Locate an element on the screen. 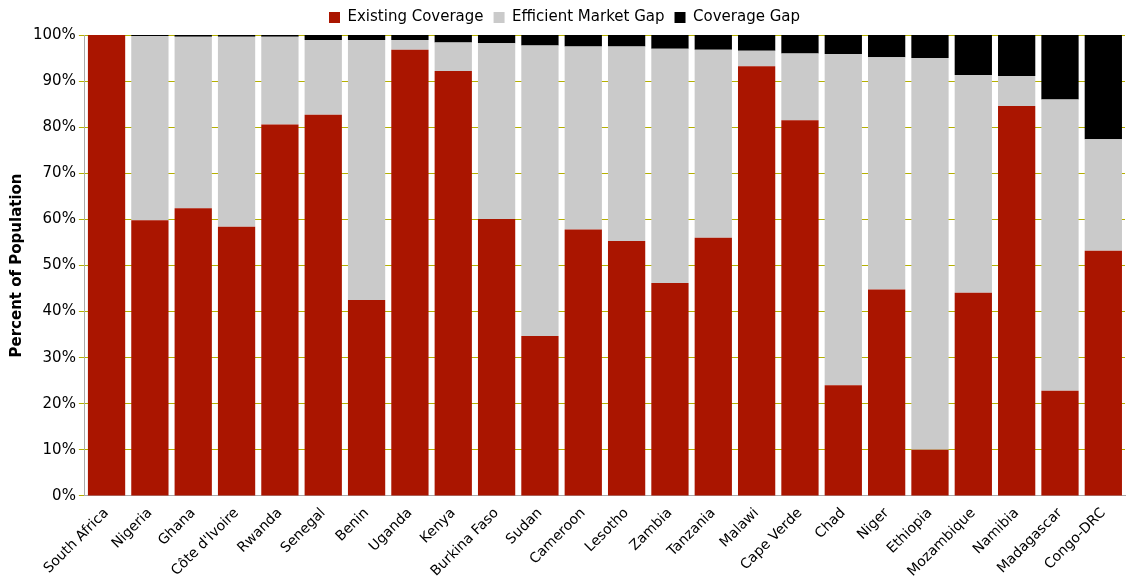 This screenshot has height=583, width=1133. y-tick-label: 30% is located at coordinates (59, 356).